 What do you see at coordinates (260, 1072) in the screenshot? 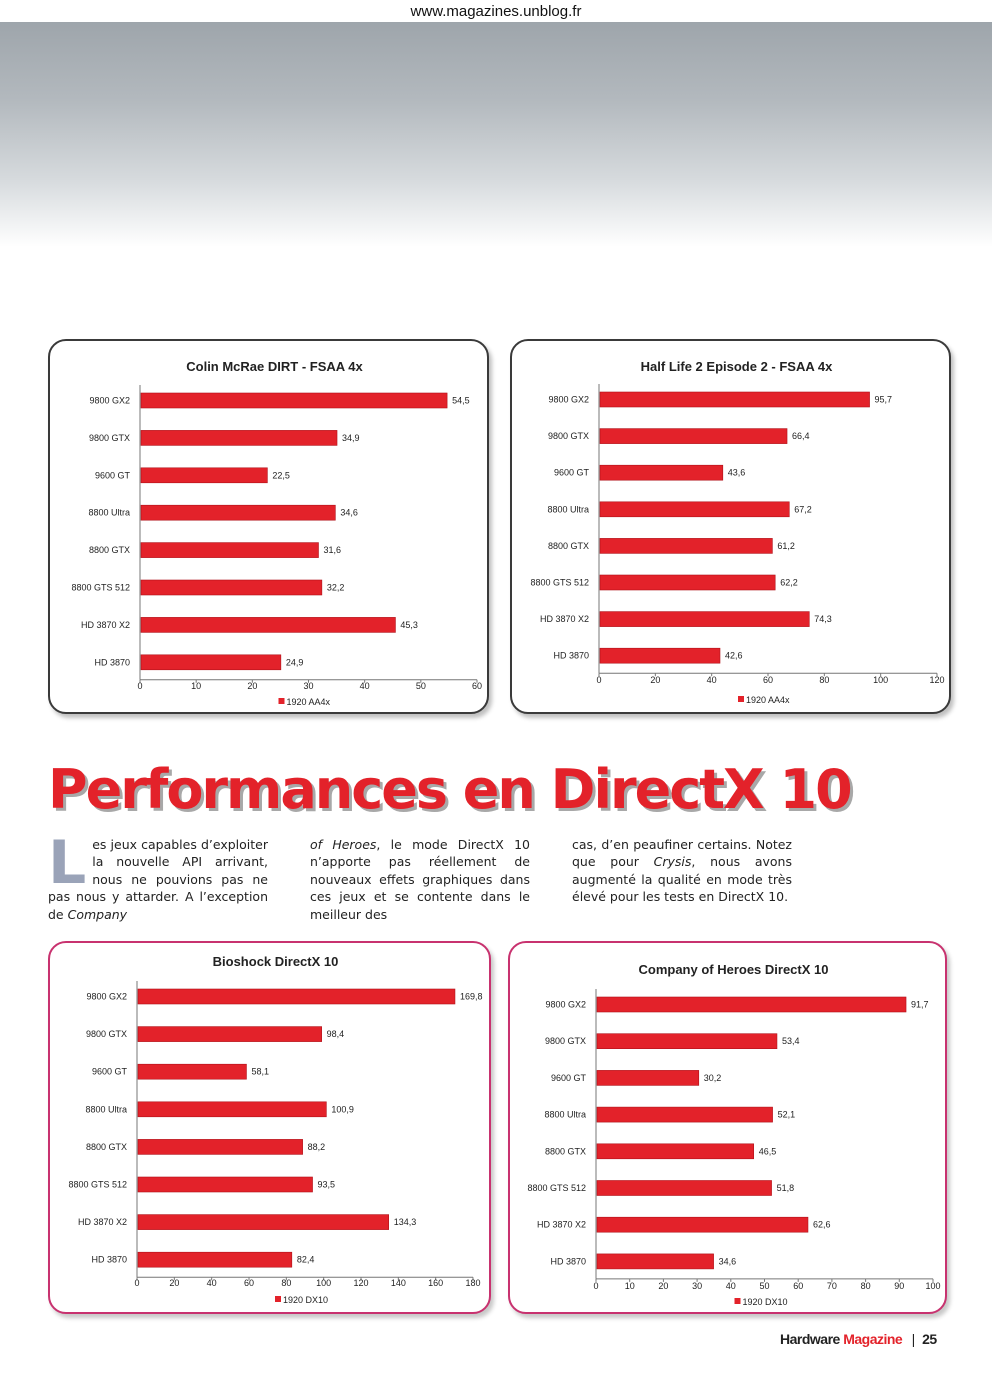
I see `value-label: 58,1` at bounding box center [260, 1072].